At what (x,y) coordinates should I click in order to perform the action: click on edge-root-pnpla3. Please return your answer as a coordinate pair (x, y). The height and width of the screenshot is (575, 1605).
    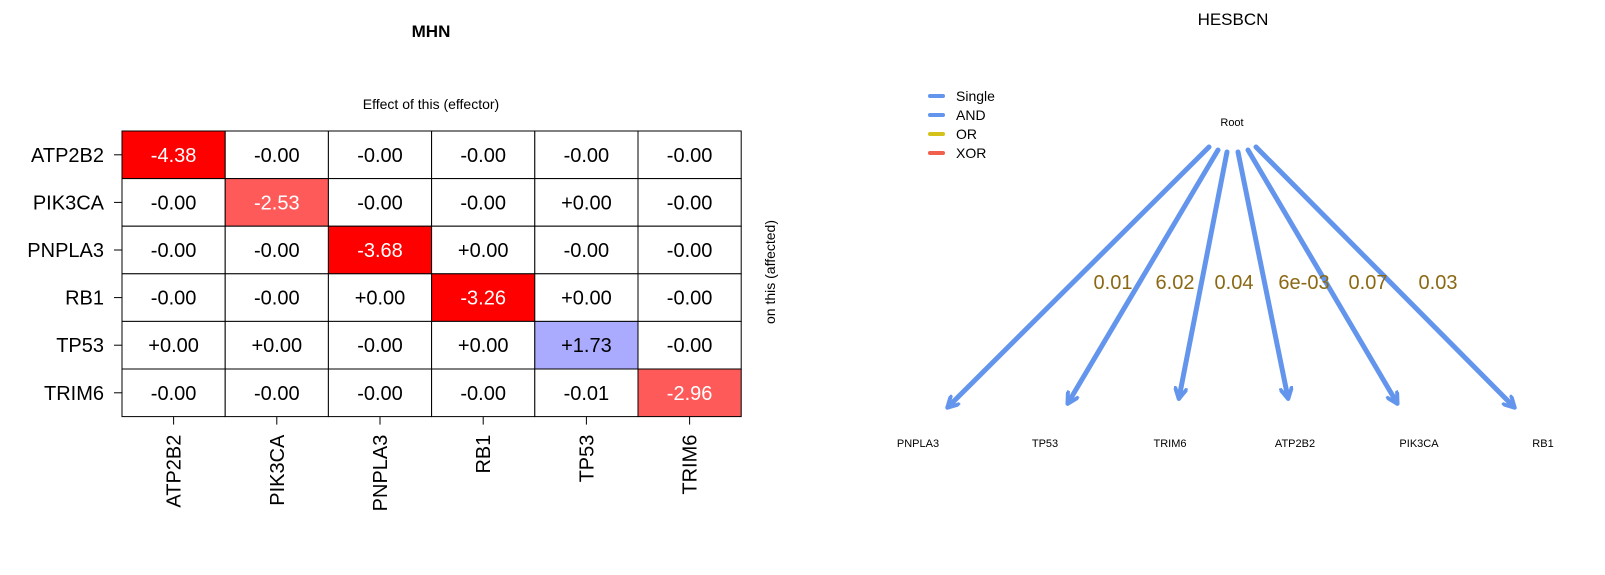
    Looking at the image, I should click on (1080, 275).